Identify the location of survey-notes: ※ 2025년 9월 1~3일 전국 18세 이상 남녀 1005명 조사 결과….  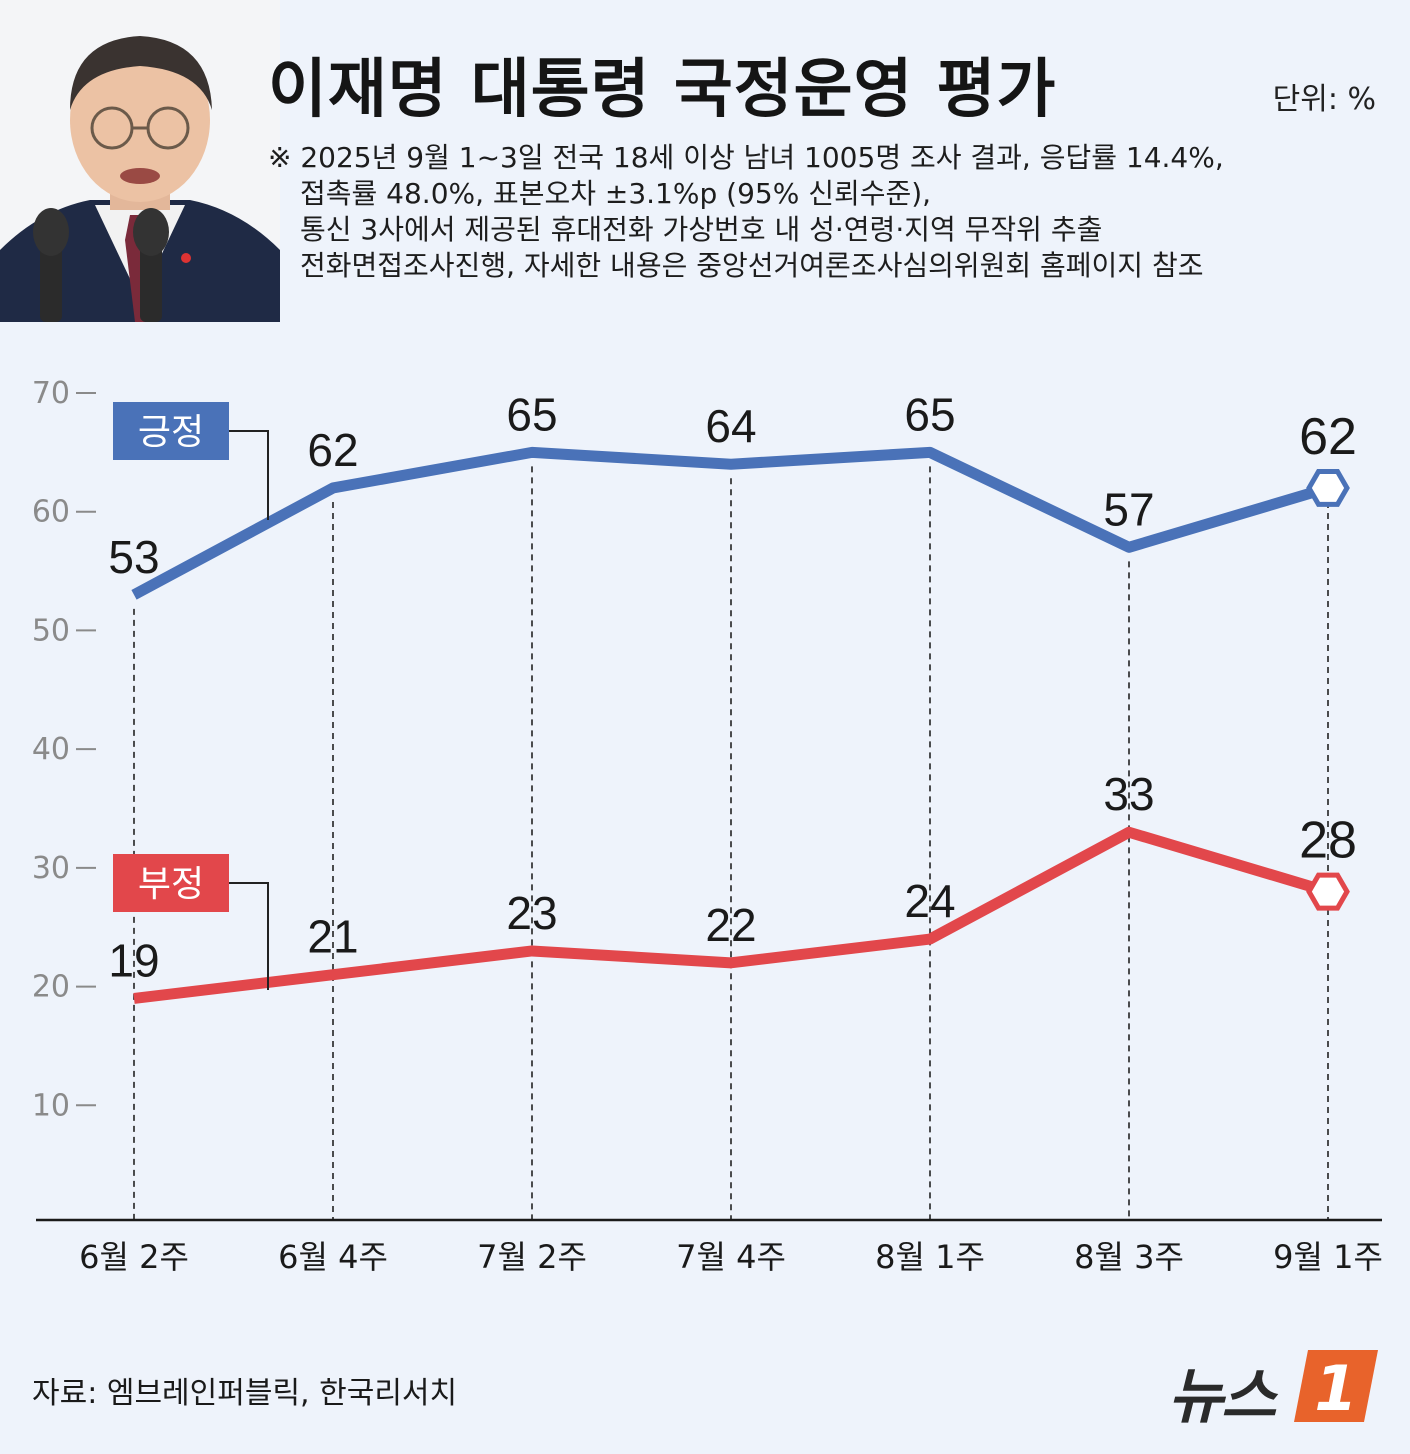
(773, 212).